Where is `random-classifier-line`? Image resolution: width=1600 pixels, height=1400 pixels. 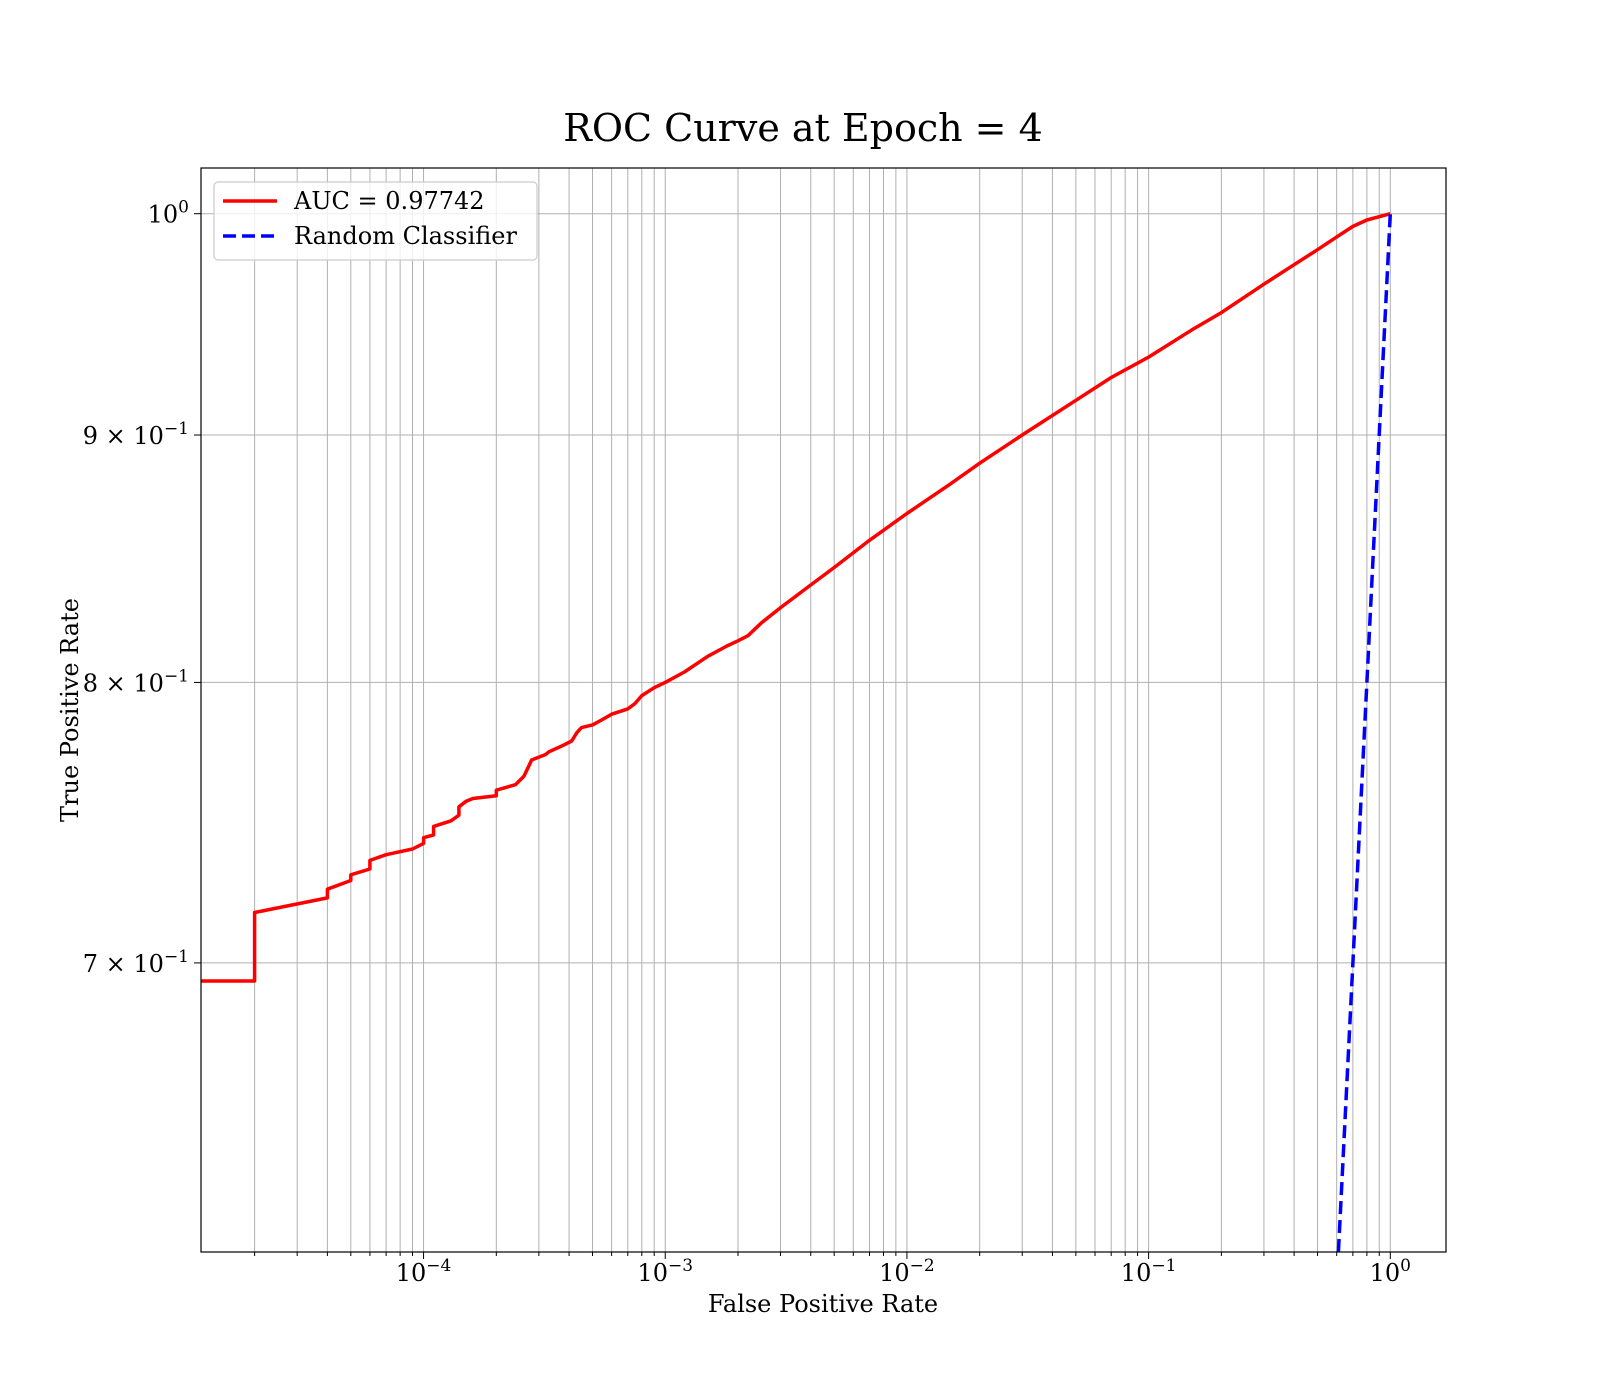 random-classifier-line is located at coordinates (1364, 732).